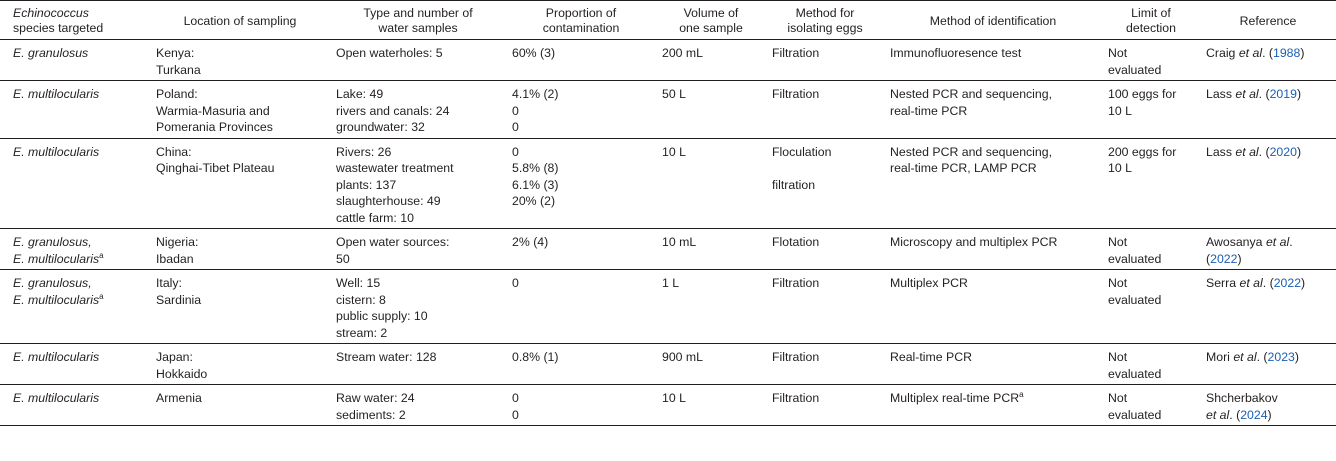 Image resolution: width=1336 pixels, height=461 pixels. What do you see at coordinates (535, 357) in the screenshot?
I see `proportion-line-text: 0.8% (1)` at bounding box center [535, 357].